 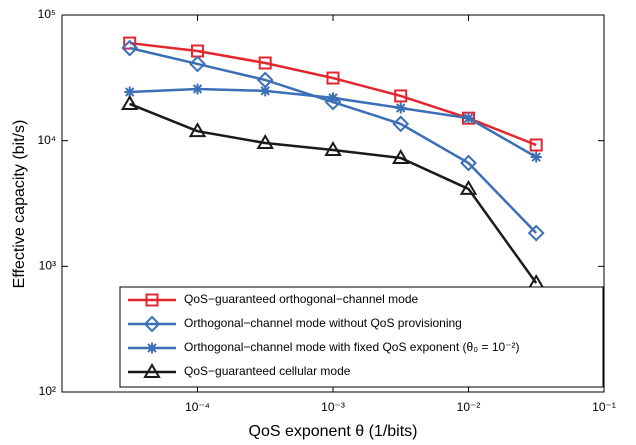 What do you see at coordinates (469, 407) in the screenshot?
I see `x-tick-label: 10⁻²` at bounding box center [469, 407].